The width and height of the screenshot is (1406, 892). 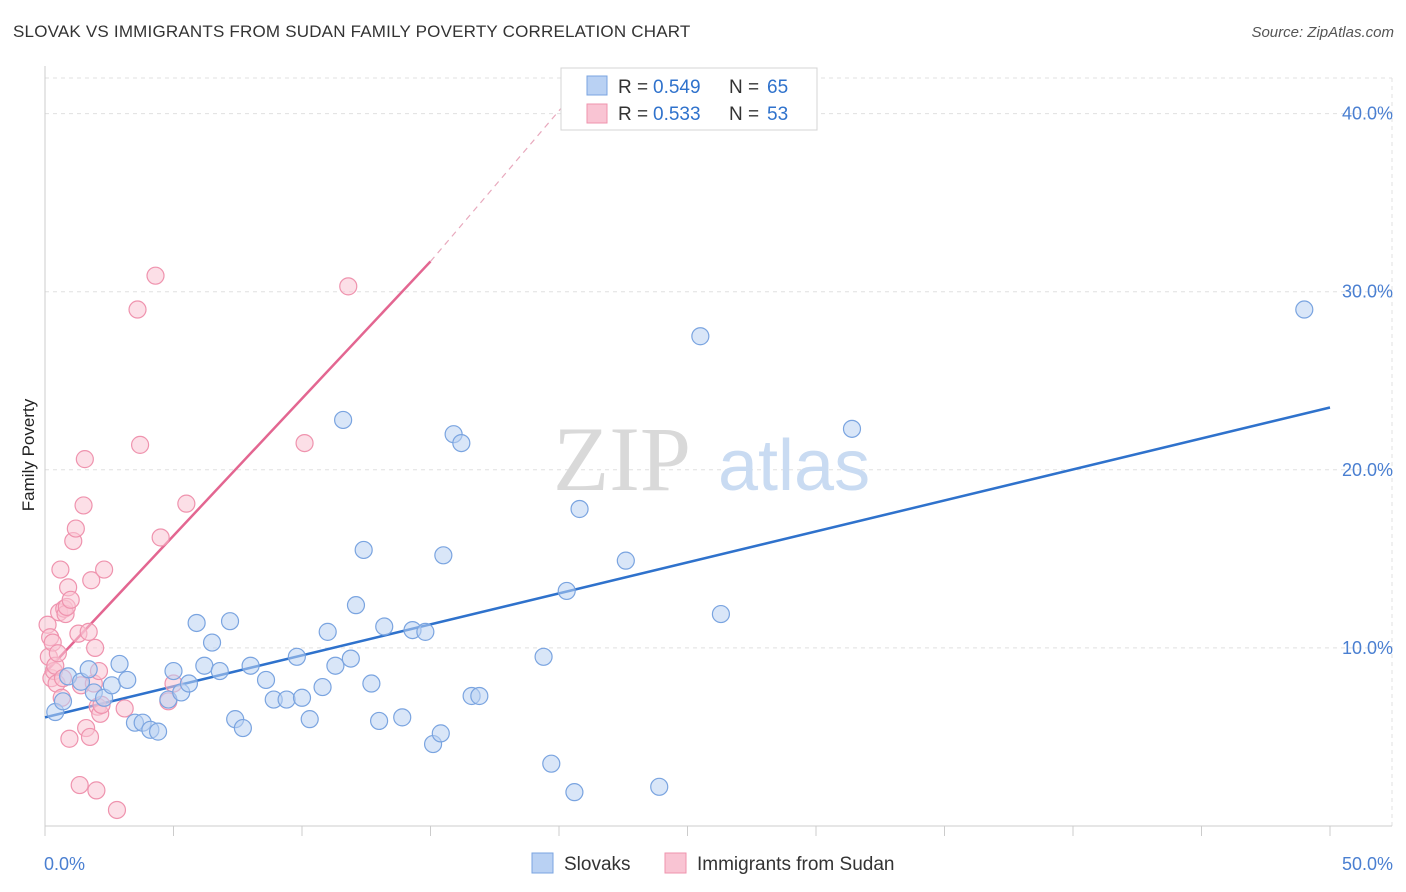 What do you see at coordinates (28, 454) in the screenshot?
I see `y-axis-title: Family Poverty` at bounding box center [28, 454].